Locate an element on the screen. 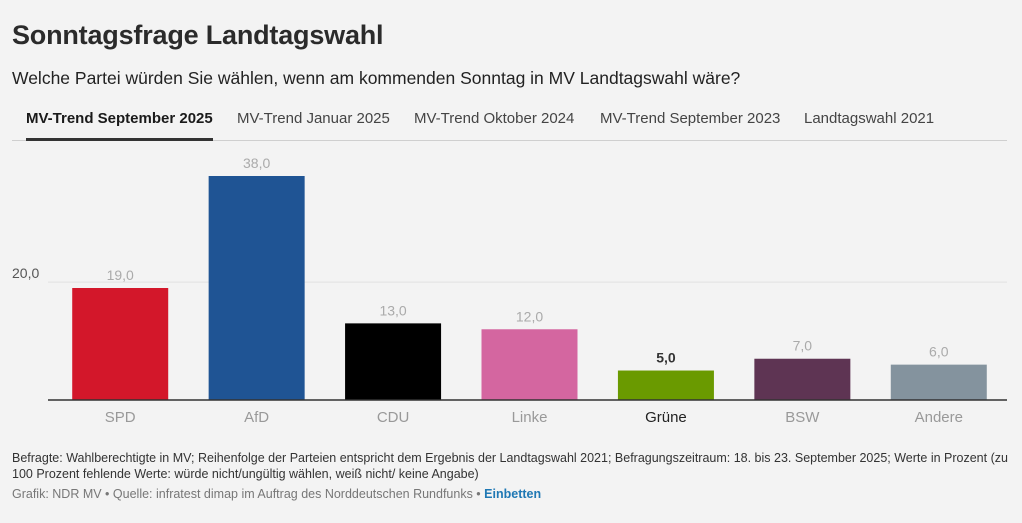 The height and width of the screenshot is (523, 1022). tab-mv-trend-september-2023: MV-Trend September 2023 is located at coordinates (690, 118).